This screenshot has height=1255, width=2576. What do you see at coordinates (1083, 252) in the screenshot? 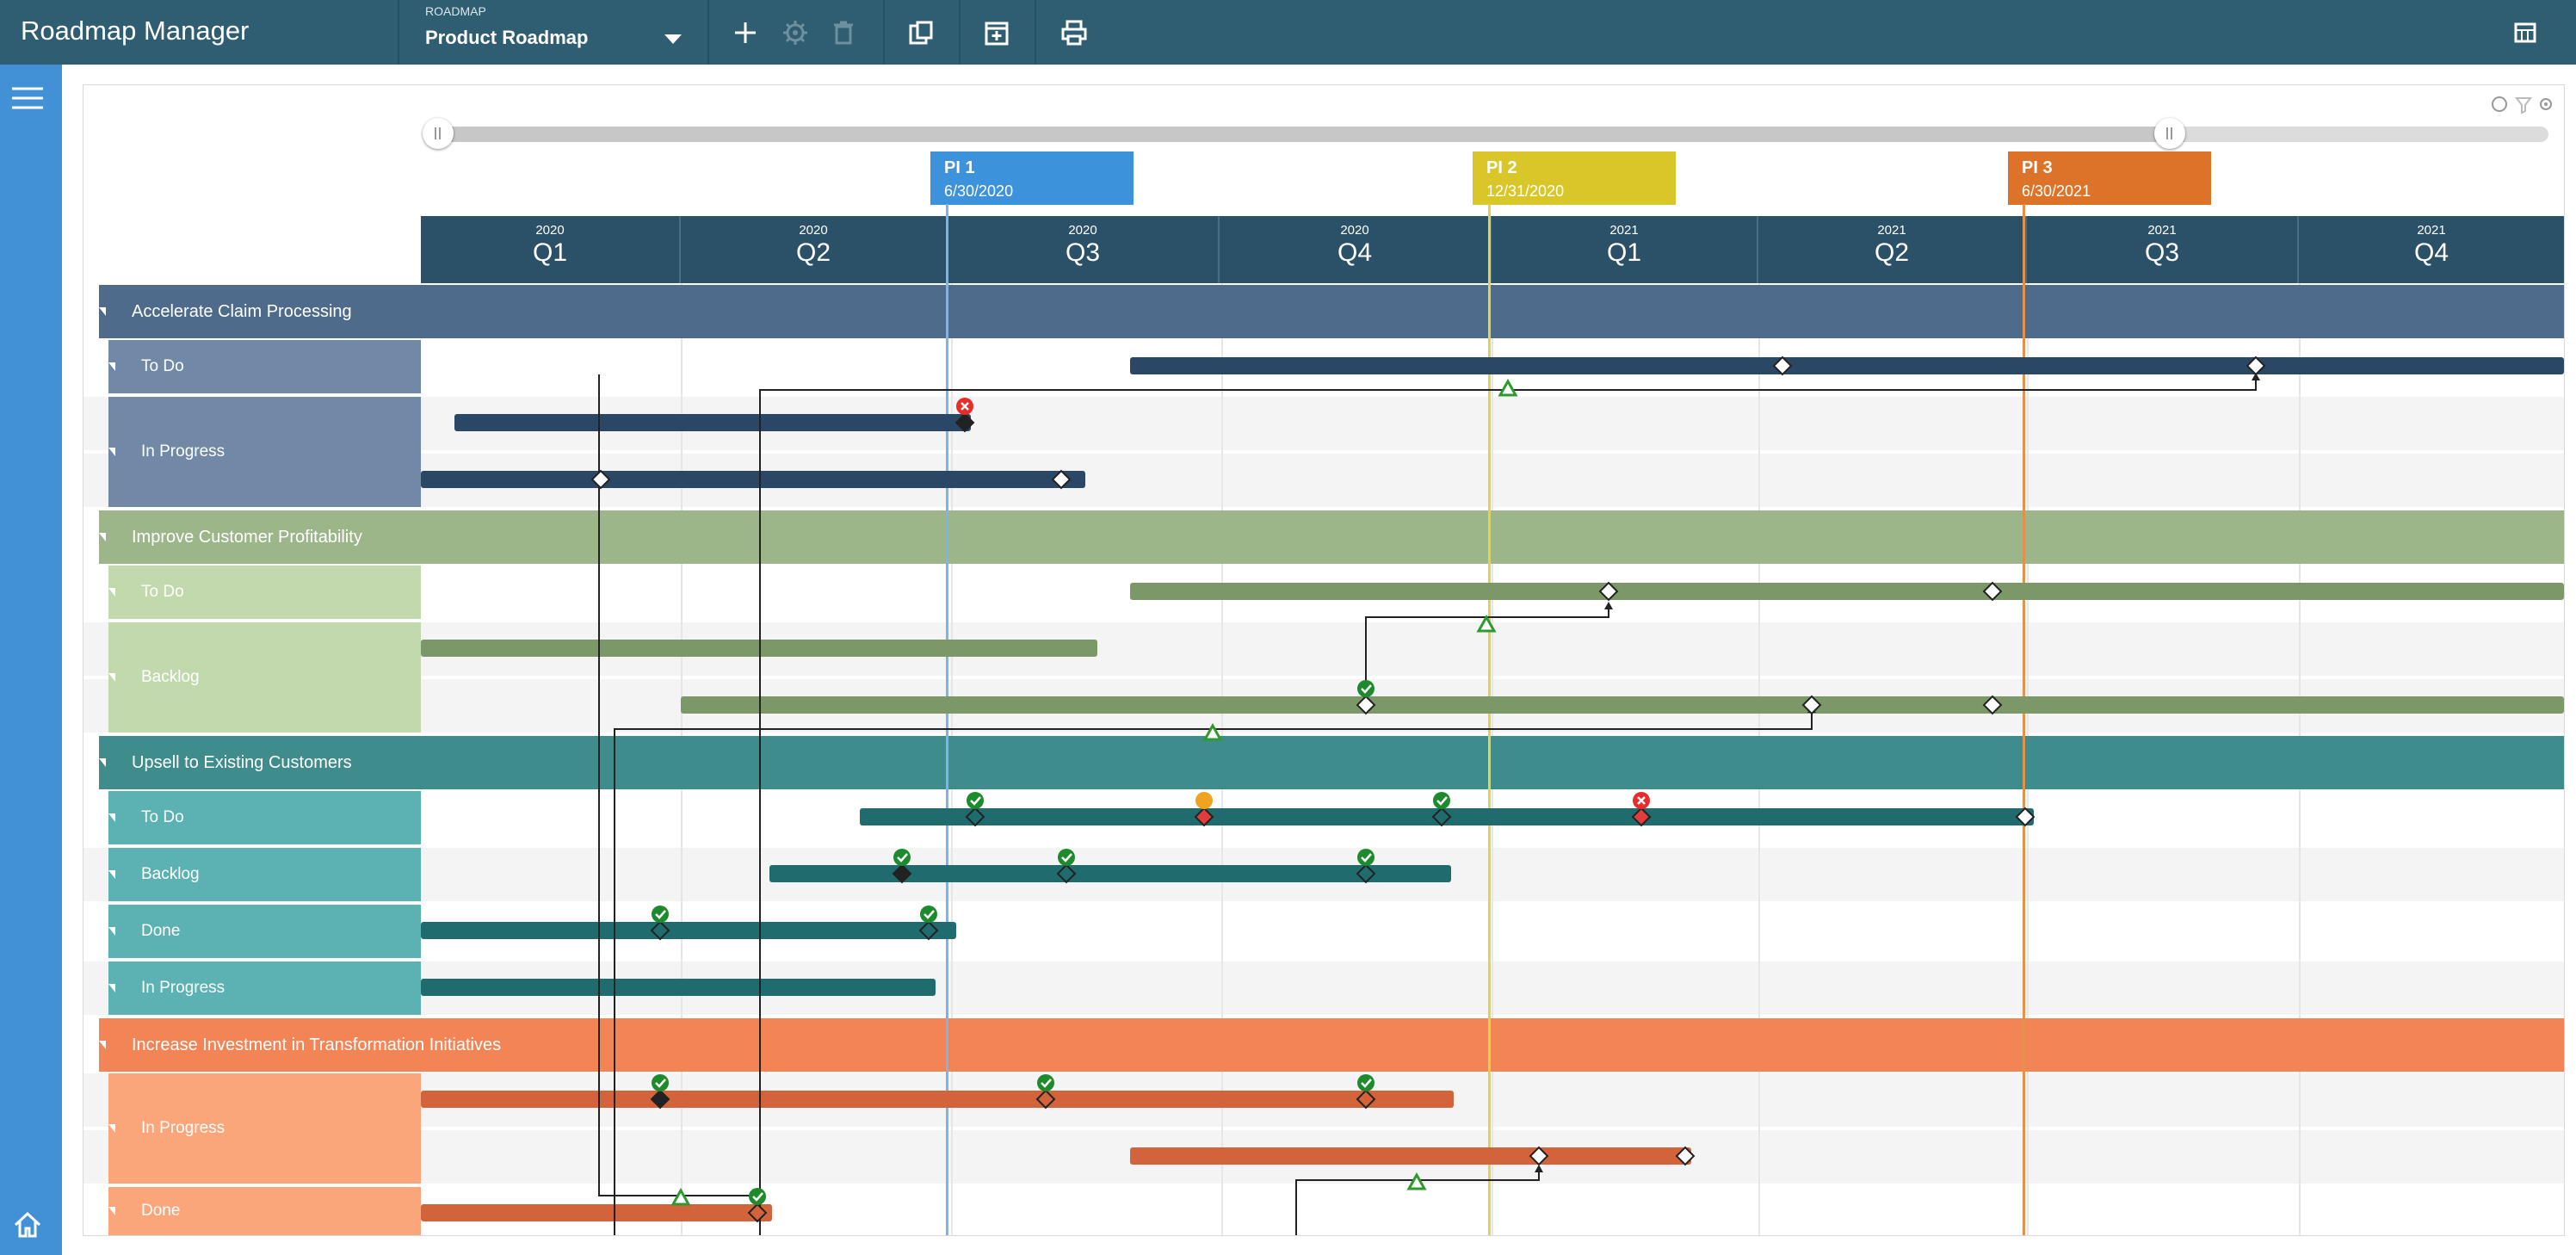
I see `quarter-label: Q3` at bounding box center [1083, 252].